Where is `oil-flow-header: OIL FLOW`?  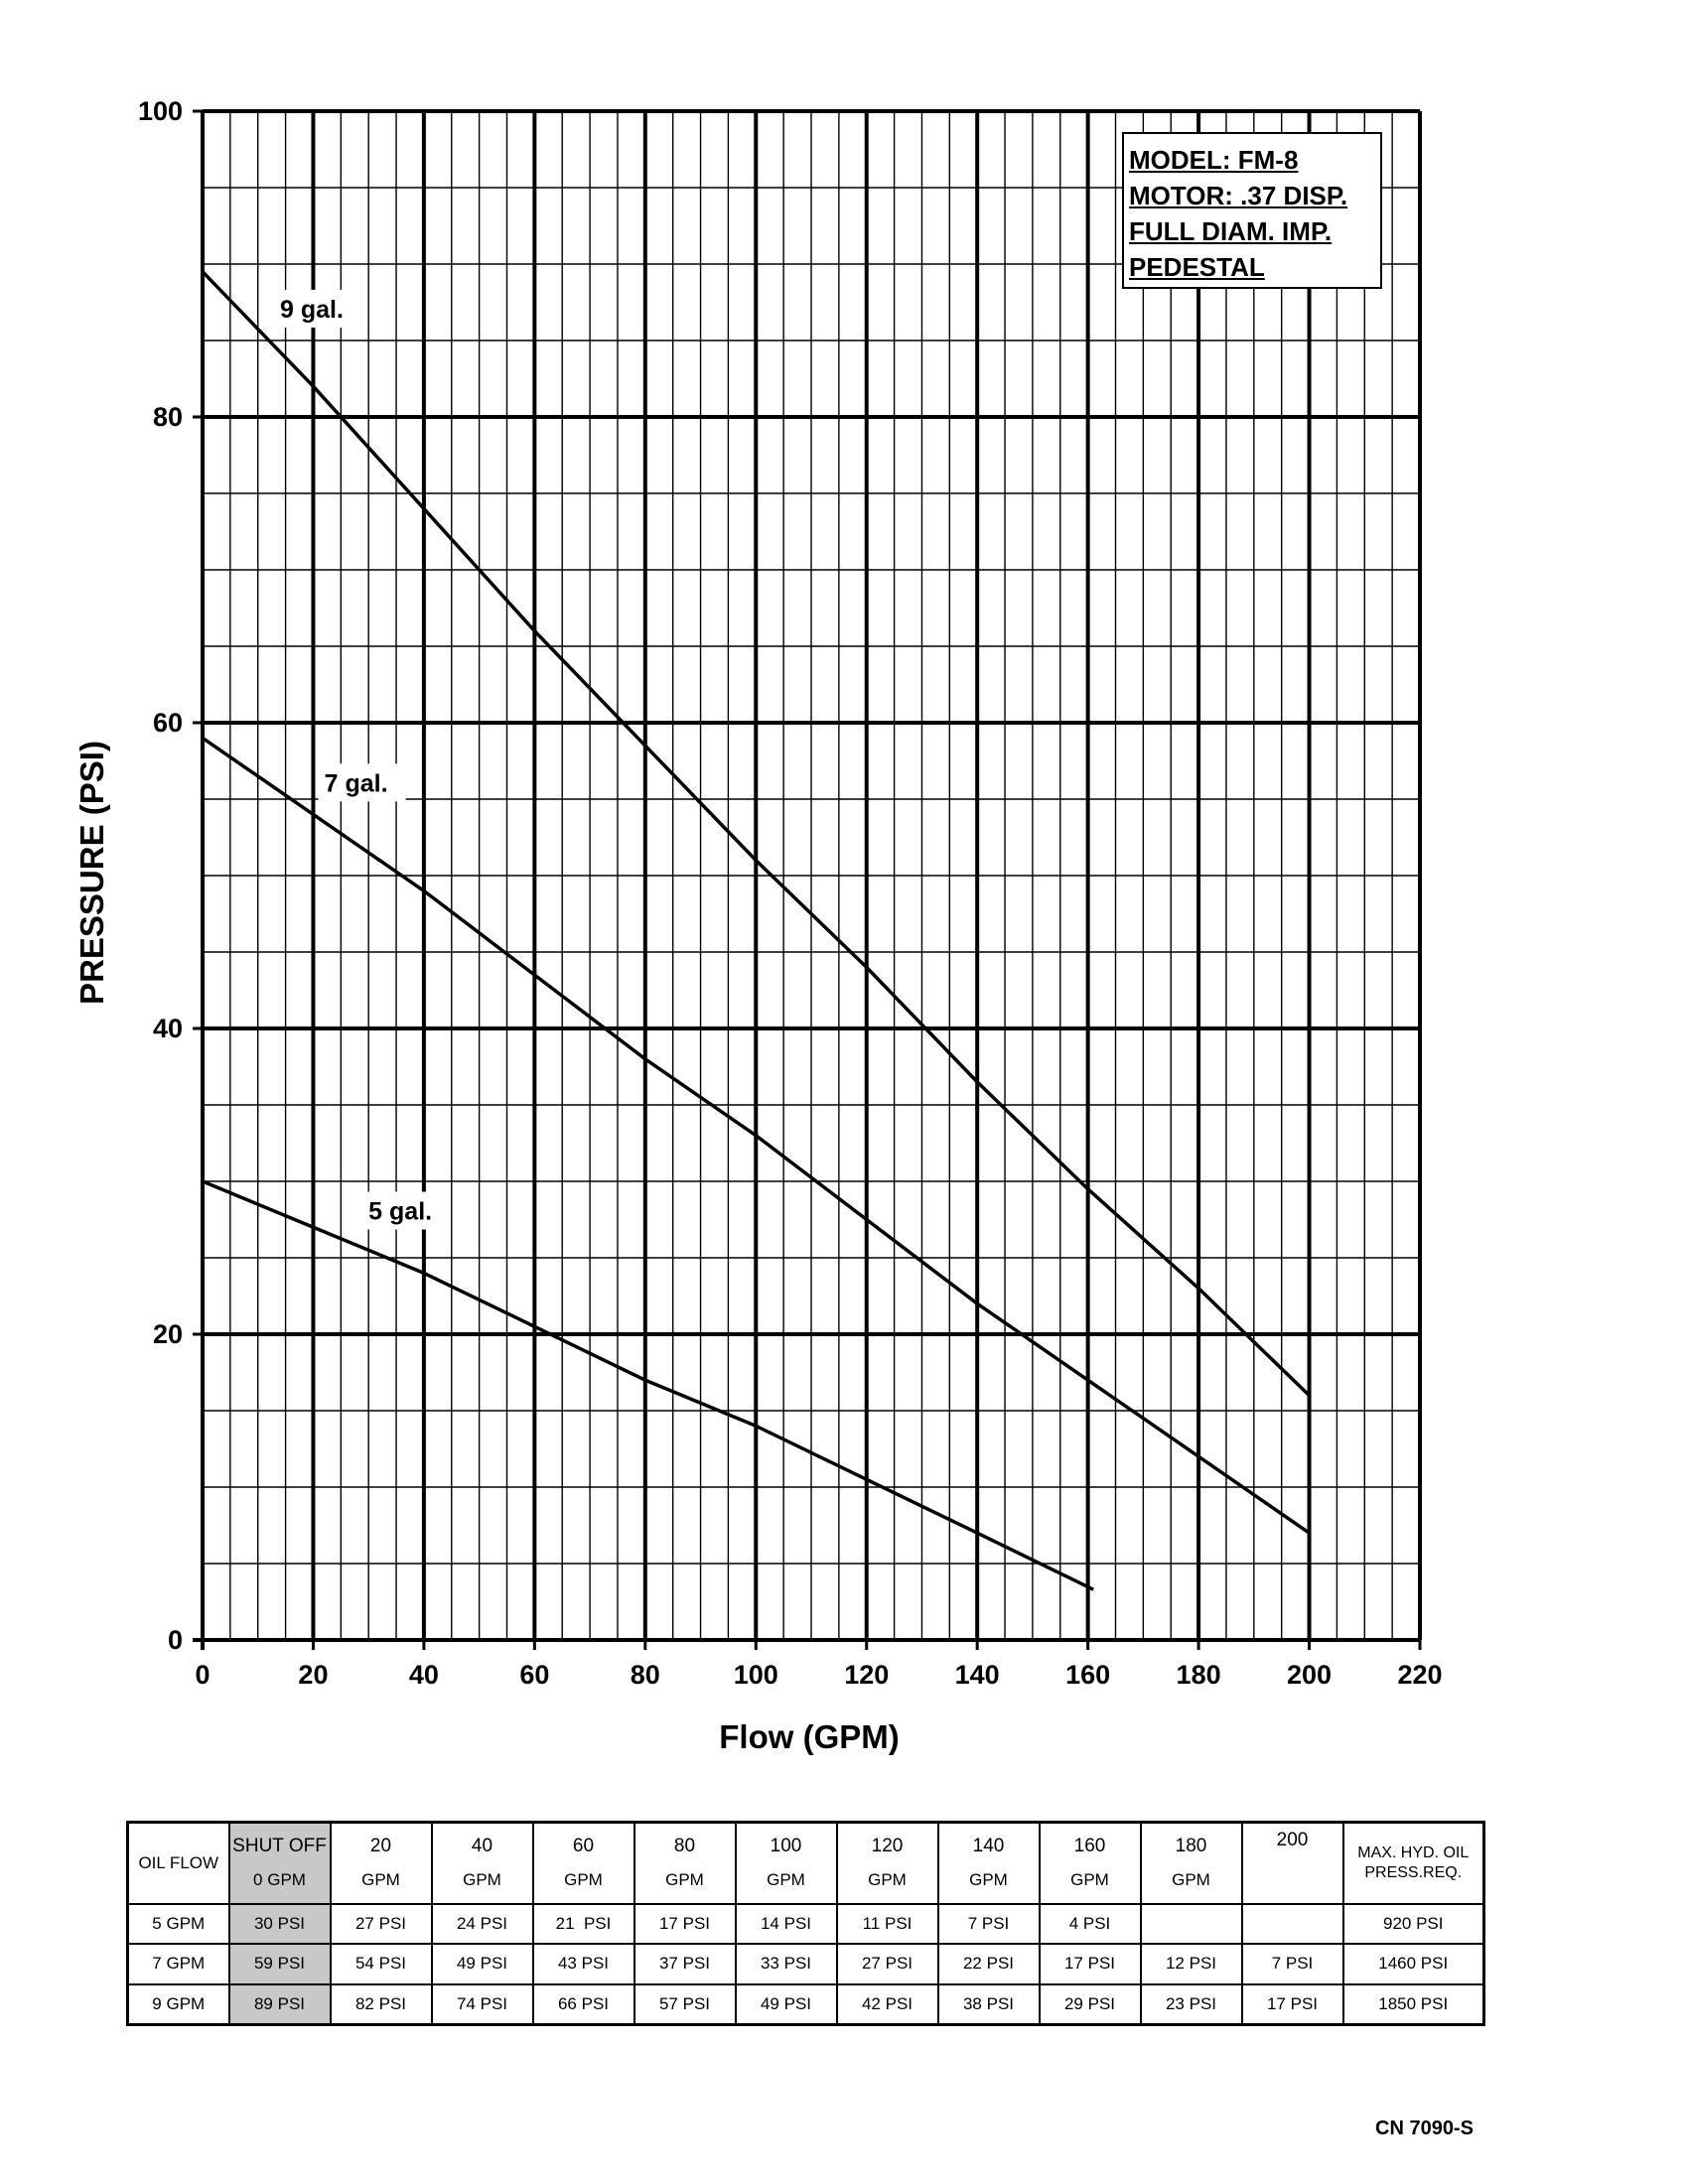 oil-flow-header: OIL FLOW is located at coordinates (178, 1863).